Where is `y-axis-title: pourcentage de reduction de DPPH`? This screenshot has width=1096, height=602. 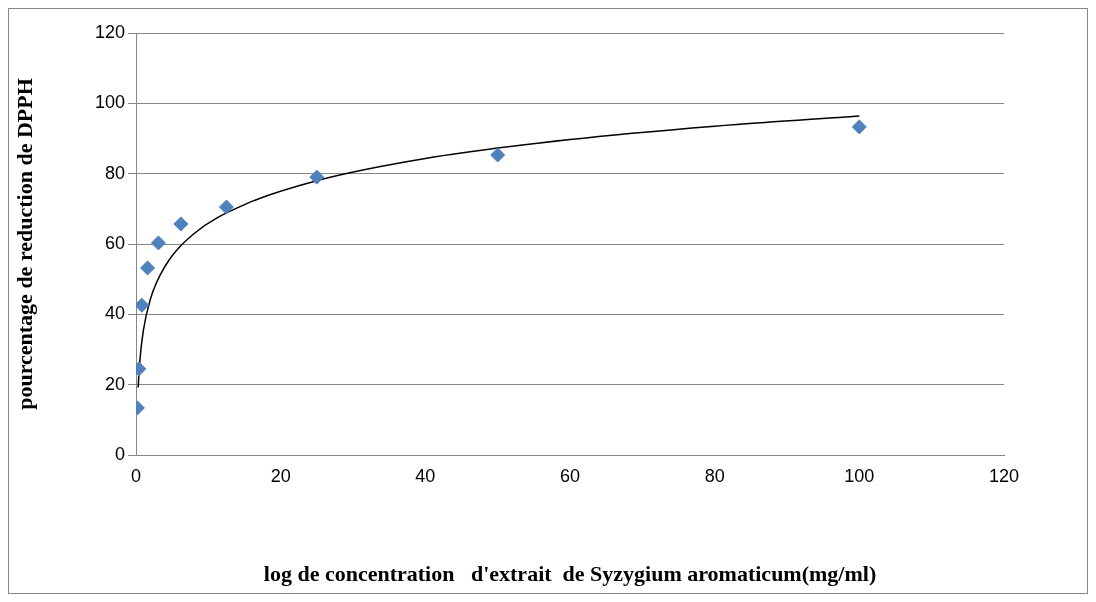
y-axis-title: pourcentage de reduction de DPPH is located at coordinates (24, 244).